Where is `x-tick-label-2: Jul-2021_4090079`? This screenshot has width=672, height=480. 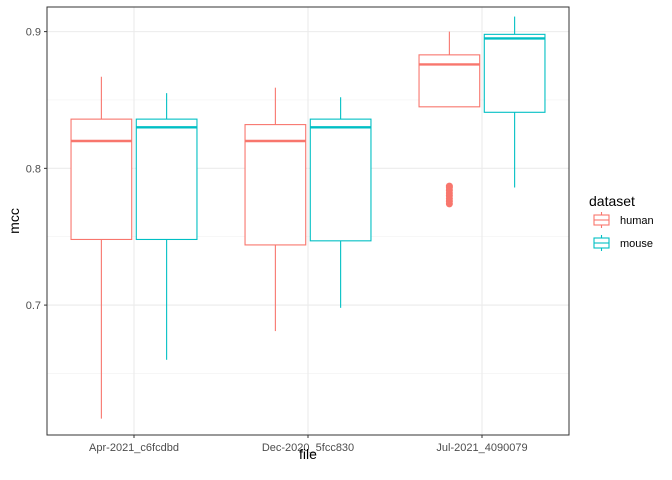
x-tick-label-2: Jul-2021_4090079 is located at coordinates (481, 448).